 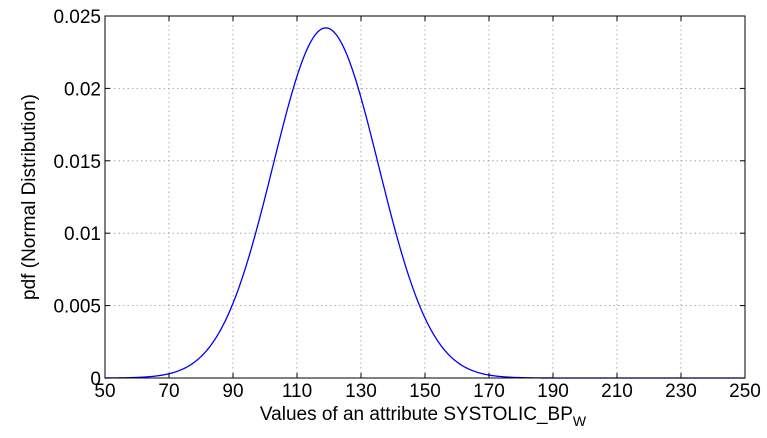 I want to click on y-tick-label: 0.01, so click(x=82, y=234).